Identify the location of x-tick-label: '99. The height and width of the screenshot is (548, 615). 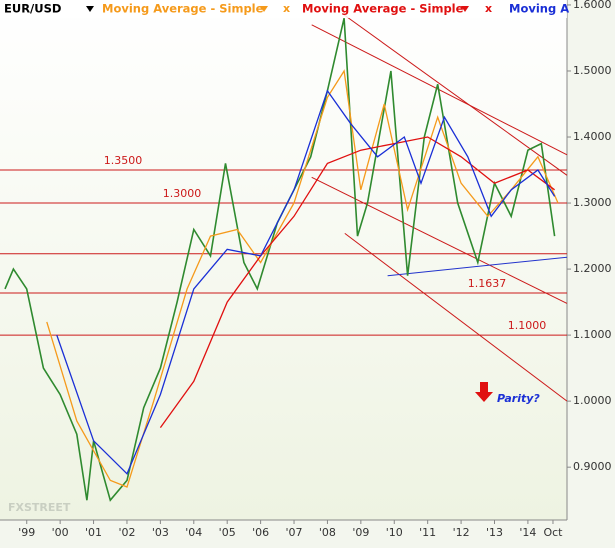
(26, 532).